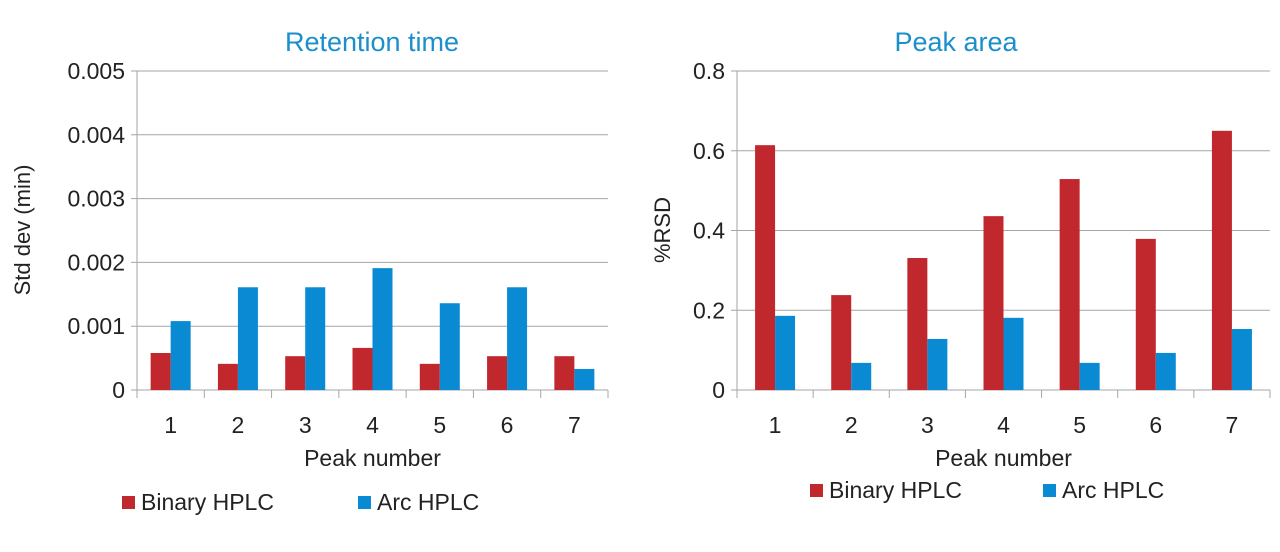 The height and width of the screenshot is (552, 1280). Describe the element at coordinates (96, 135) in the screenshot. I see `y-tick-label: 0.004` at that location.